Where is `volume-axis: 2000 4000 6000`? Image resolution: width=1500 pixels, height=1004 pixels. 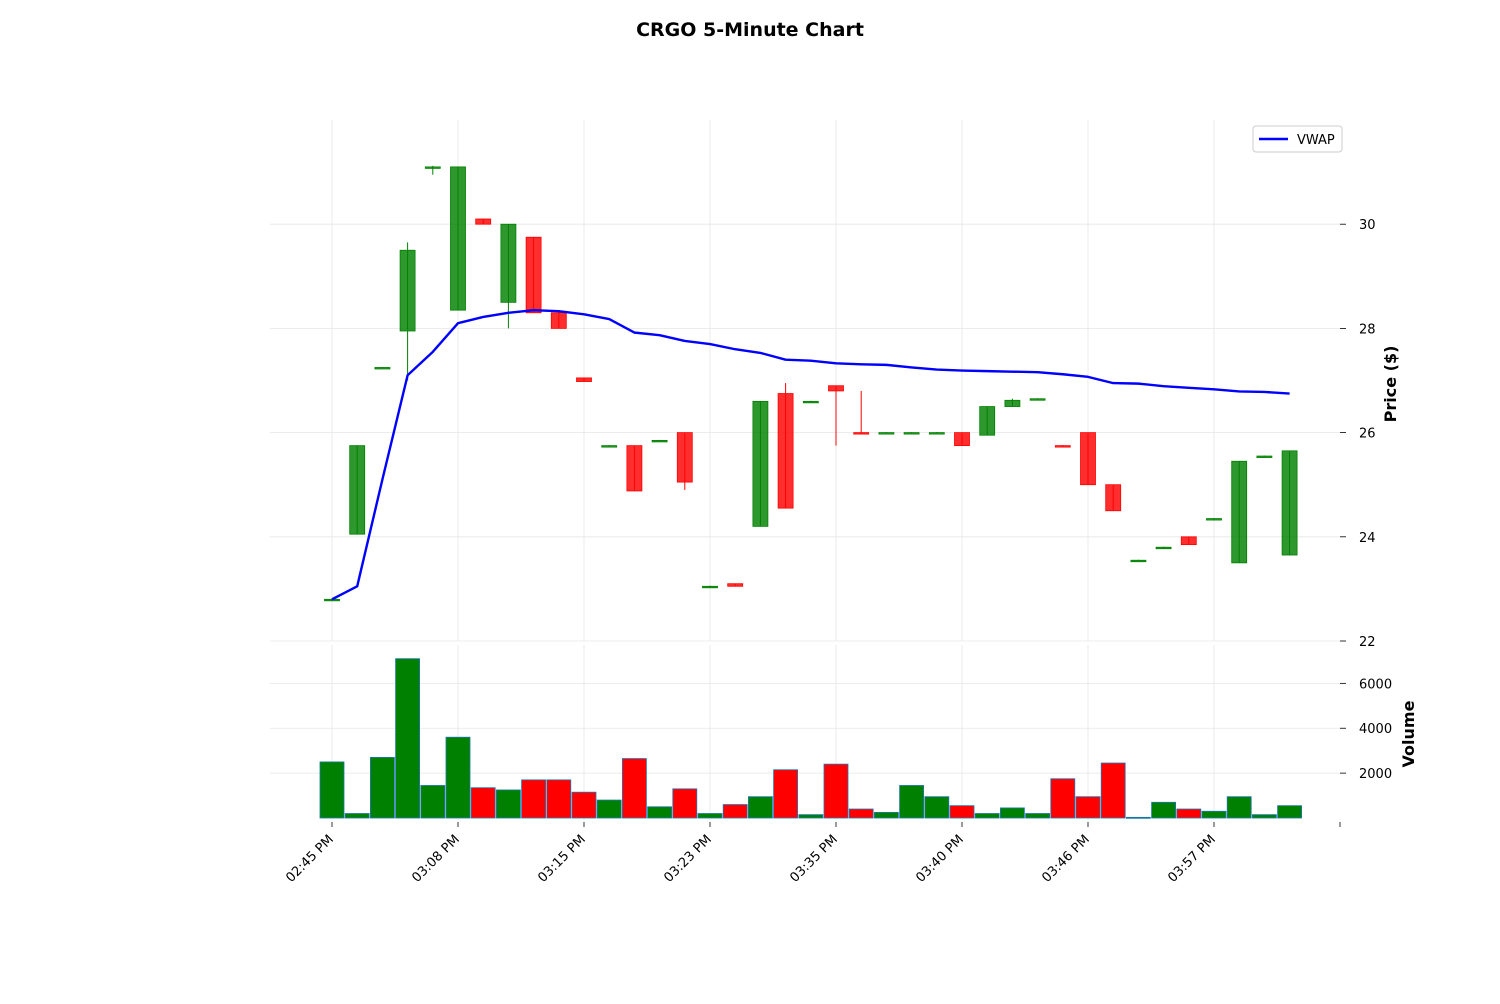 volume-axis: 2000 4000 6000 is located at coordinates (1366, 729).